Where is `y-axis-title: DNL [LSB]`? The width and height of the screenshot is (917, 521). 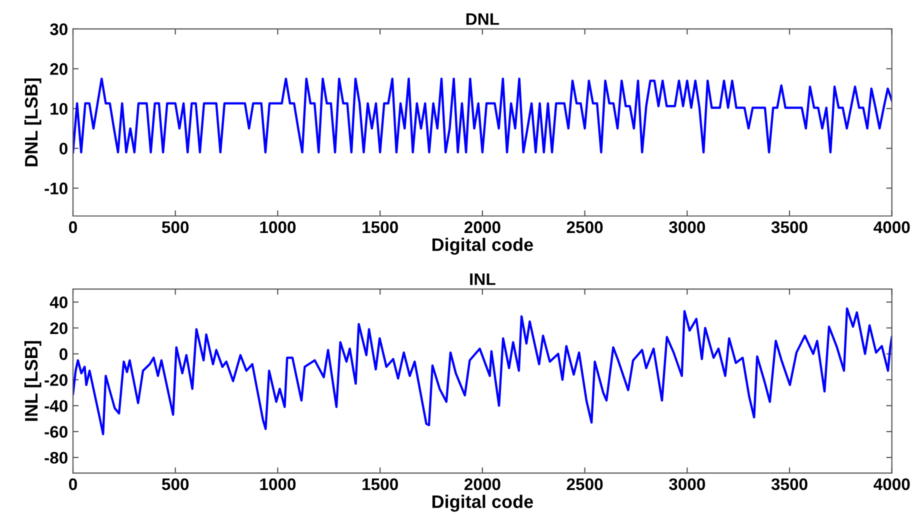 y-axis-title: DNL [LSB] is located at coordinates (33, 122).